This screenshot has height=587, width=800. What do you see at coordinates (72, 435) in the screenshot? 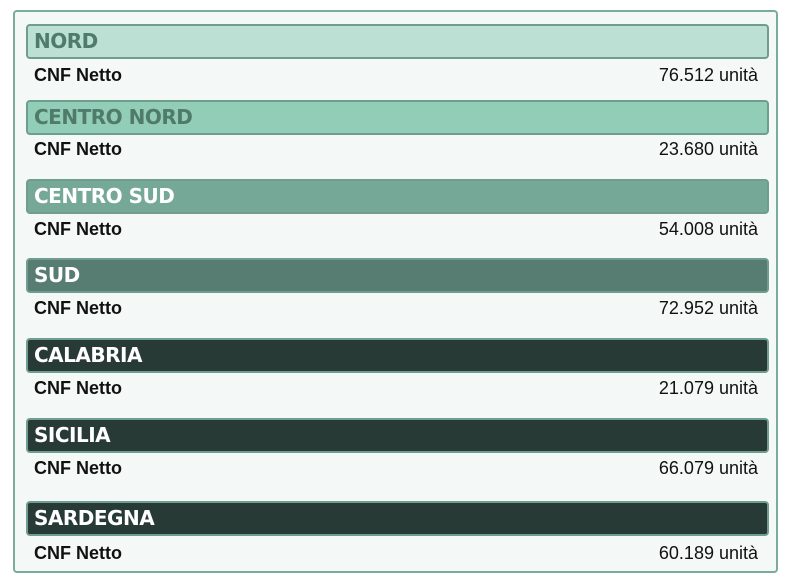
I see `region-name: SICILIA` at bounding box center [72, 435].